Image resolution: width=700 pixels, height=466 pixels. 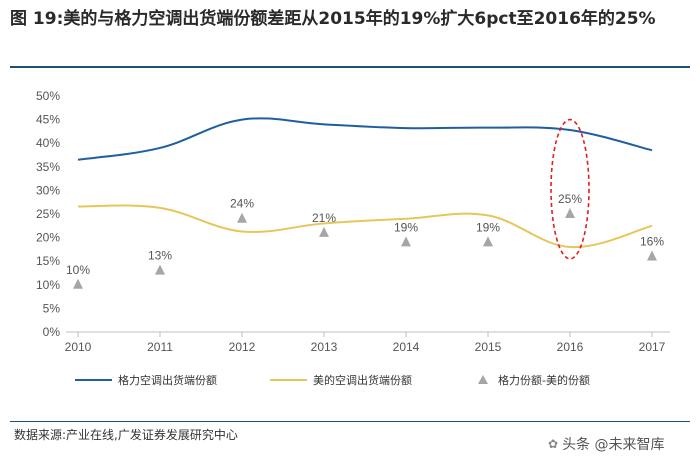 I want to click on legend-gree-label: 格力空调出货端份额, so click(x=167, y=380).